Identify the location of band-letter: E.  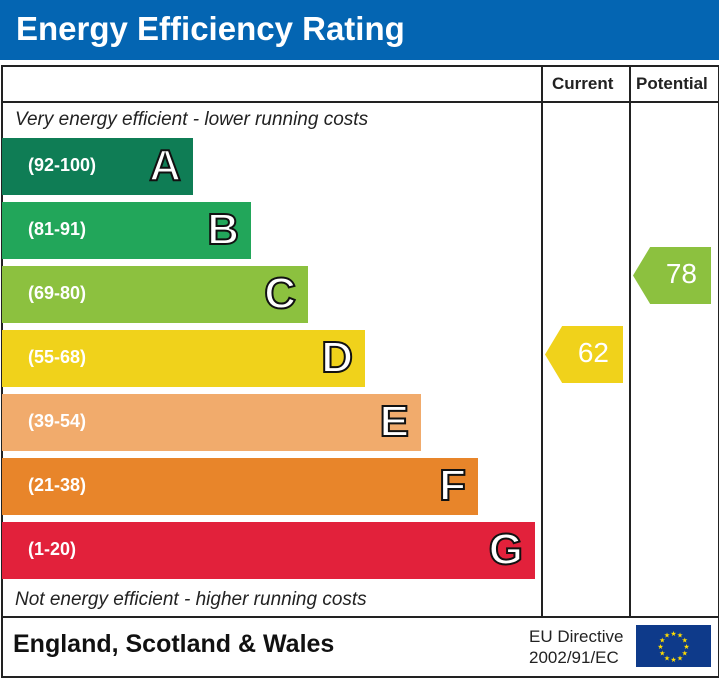
(394, 421).